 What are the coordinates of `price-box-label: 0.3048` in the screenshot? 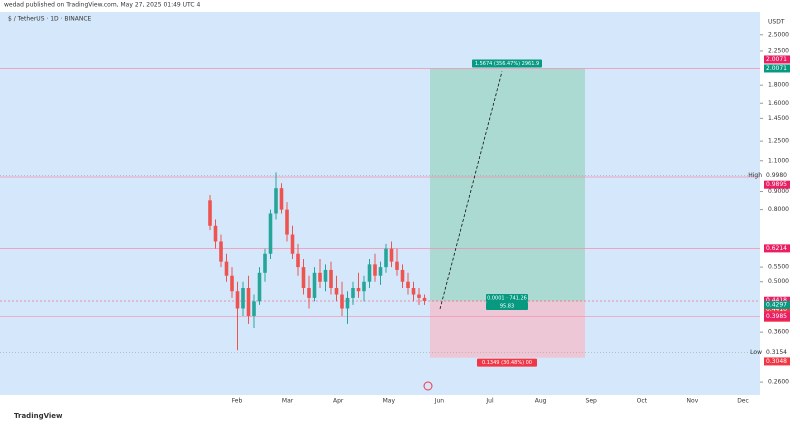 It's located at (776, 361).